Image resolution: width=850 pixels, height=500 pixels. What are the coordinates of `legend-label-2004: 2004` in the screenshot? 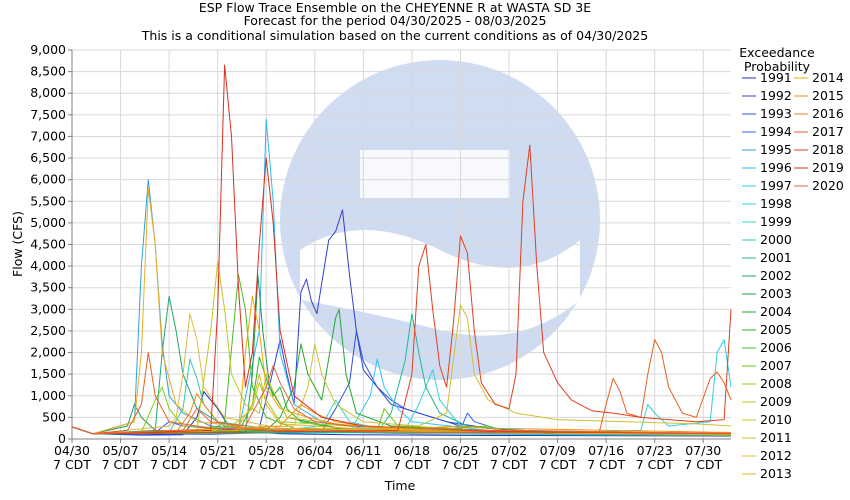 It's located at (776, 311).